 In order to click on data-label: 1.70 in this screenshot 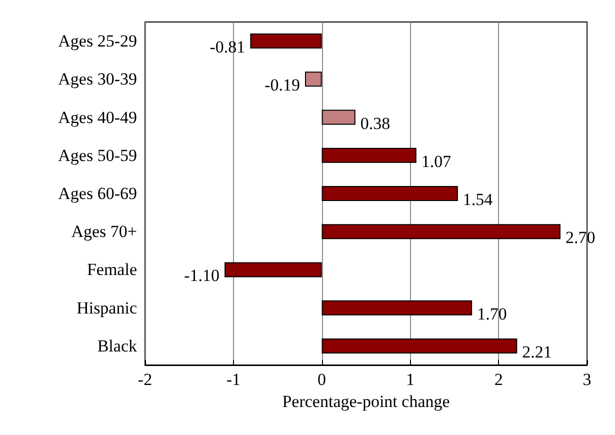, I will do `click(492, 314)`.